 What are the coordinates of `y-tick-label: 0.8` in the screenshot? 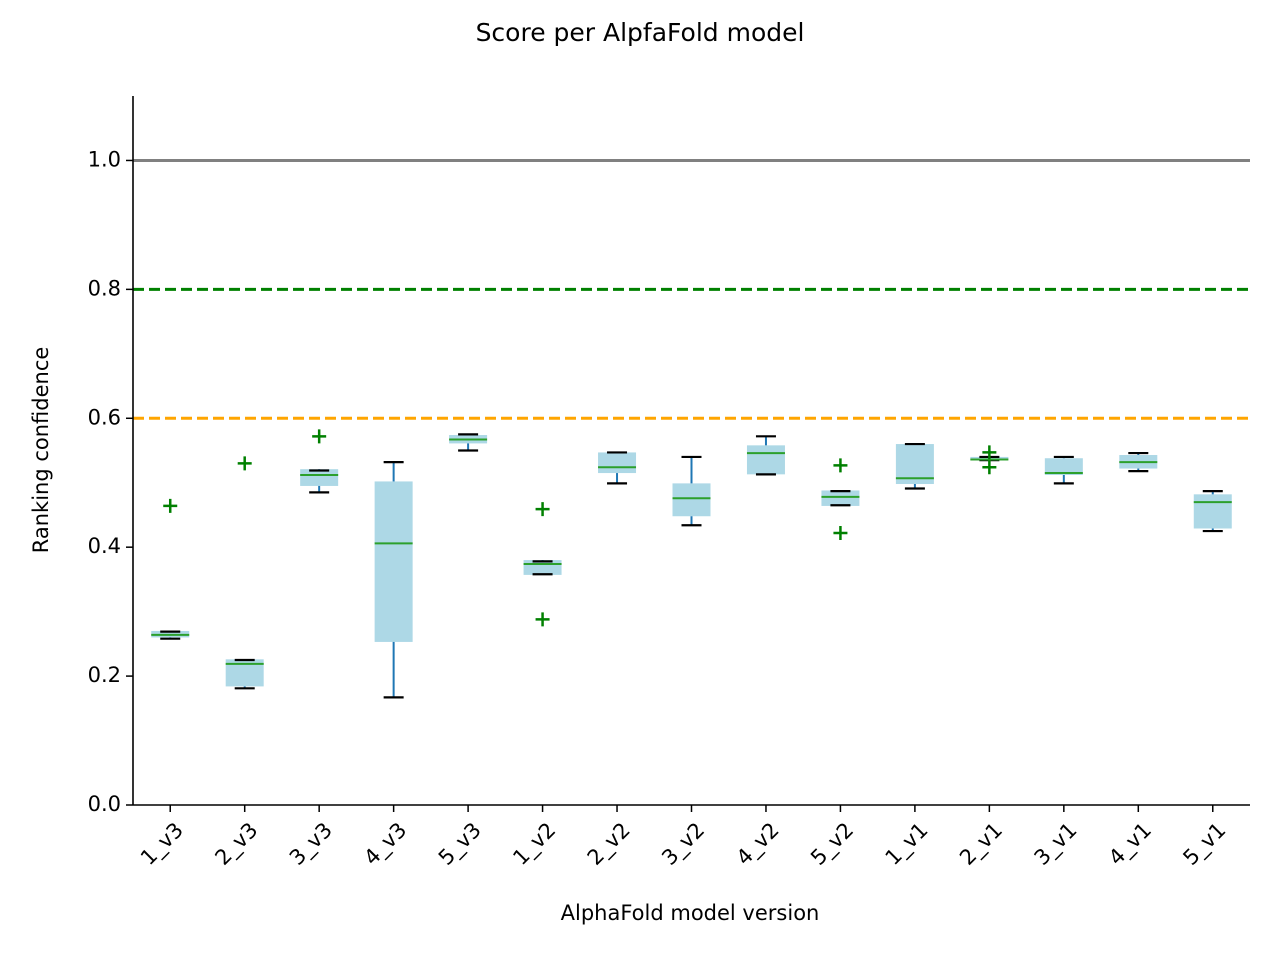 It's located at (104, 288).